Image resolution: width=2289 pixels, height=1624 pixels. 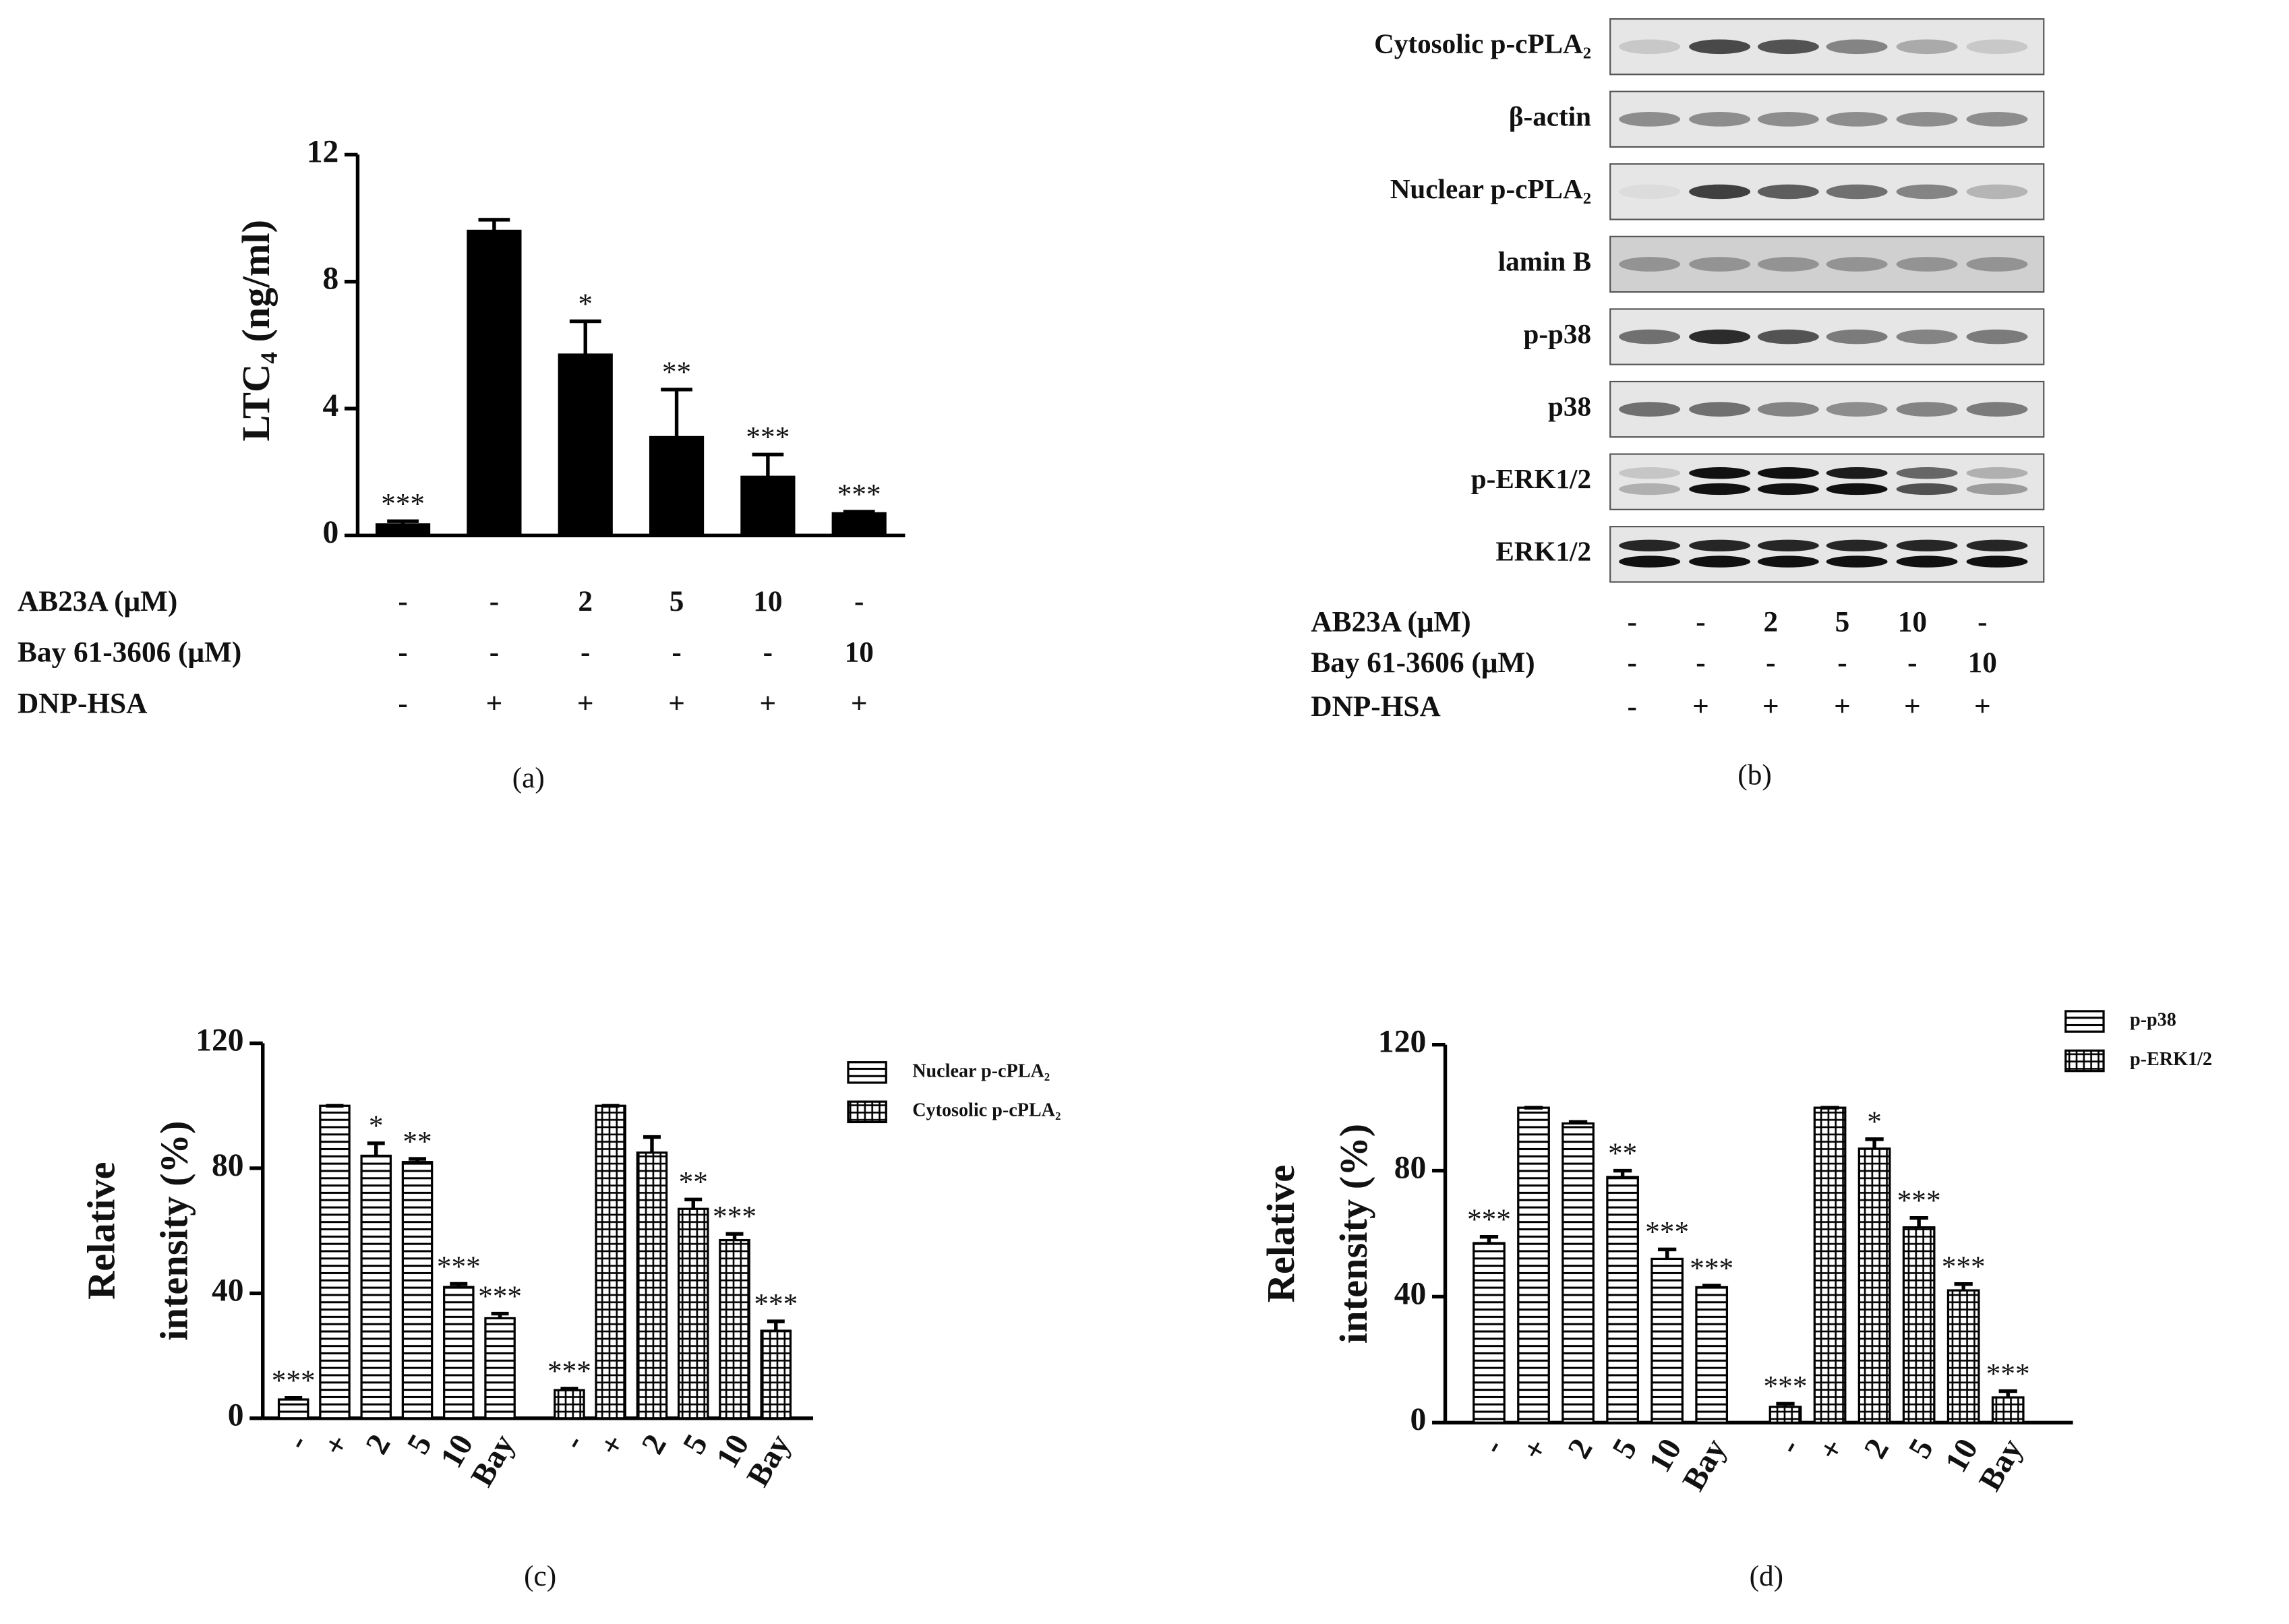 I want to click on legend-label: p-ERK1/2, so click(x=2171, y=1059).